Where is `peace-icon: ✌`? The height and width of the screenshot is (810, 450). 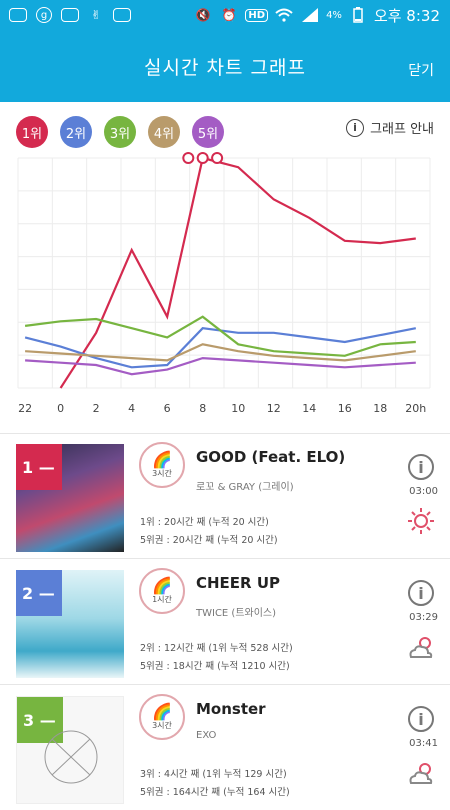
peace-icon: ✌ is located at coordinates (96, 15).